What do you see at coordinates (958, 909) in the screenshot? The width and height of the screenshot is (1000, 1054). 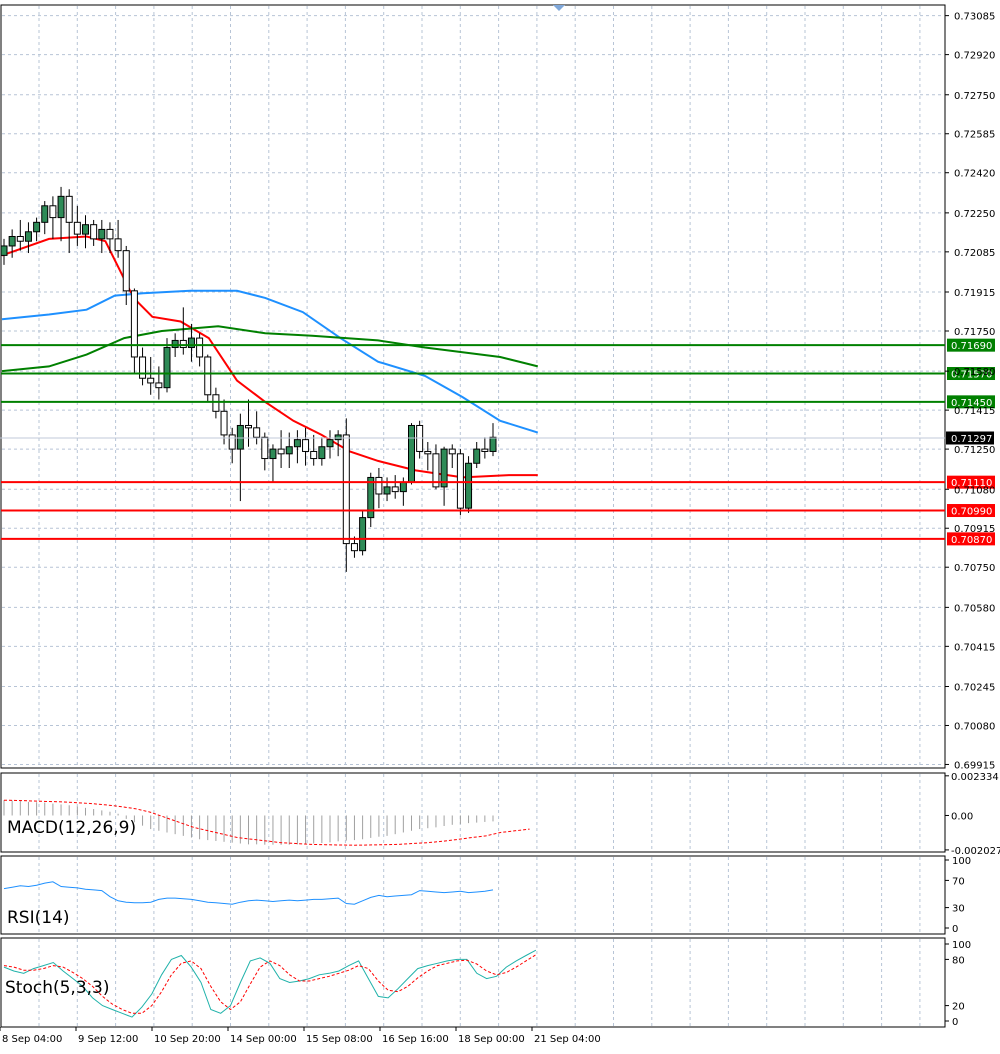 I see `rsi-tick-label: 30` at bounding box center [958, 909].